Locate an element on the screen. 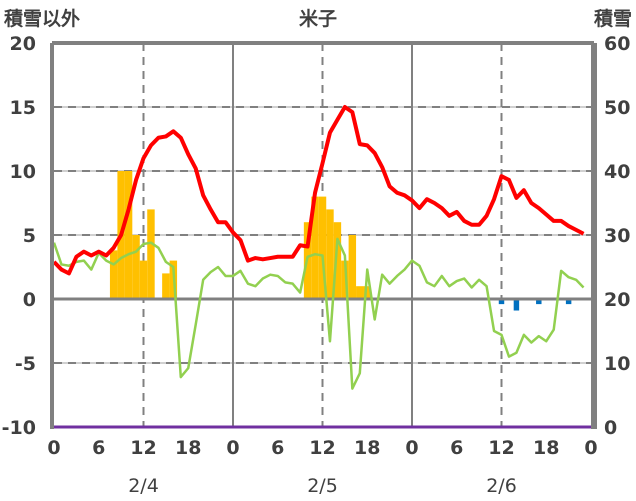 This screenshot has height=501, width=636. y-left-tick: 0 is located at coordinates (29, 300).